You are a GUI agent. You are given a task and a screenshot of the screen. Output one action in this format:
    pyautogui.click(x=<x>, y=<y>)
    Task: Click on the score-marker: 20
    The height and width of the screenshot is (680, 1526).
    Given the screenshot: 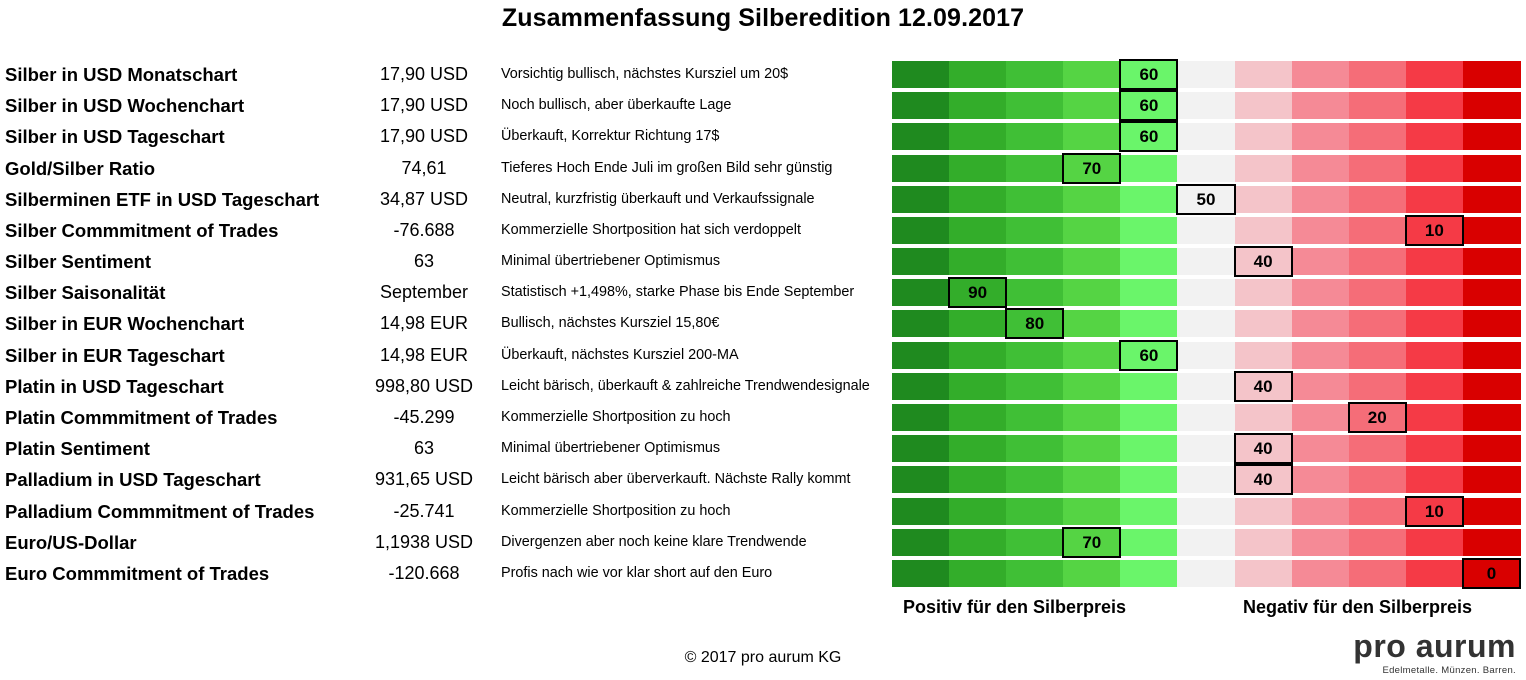 What is the action you would take?
    pyautogui.click(x=1377, y=417)
    